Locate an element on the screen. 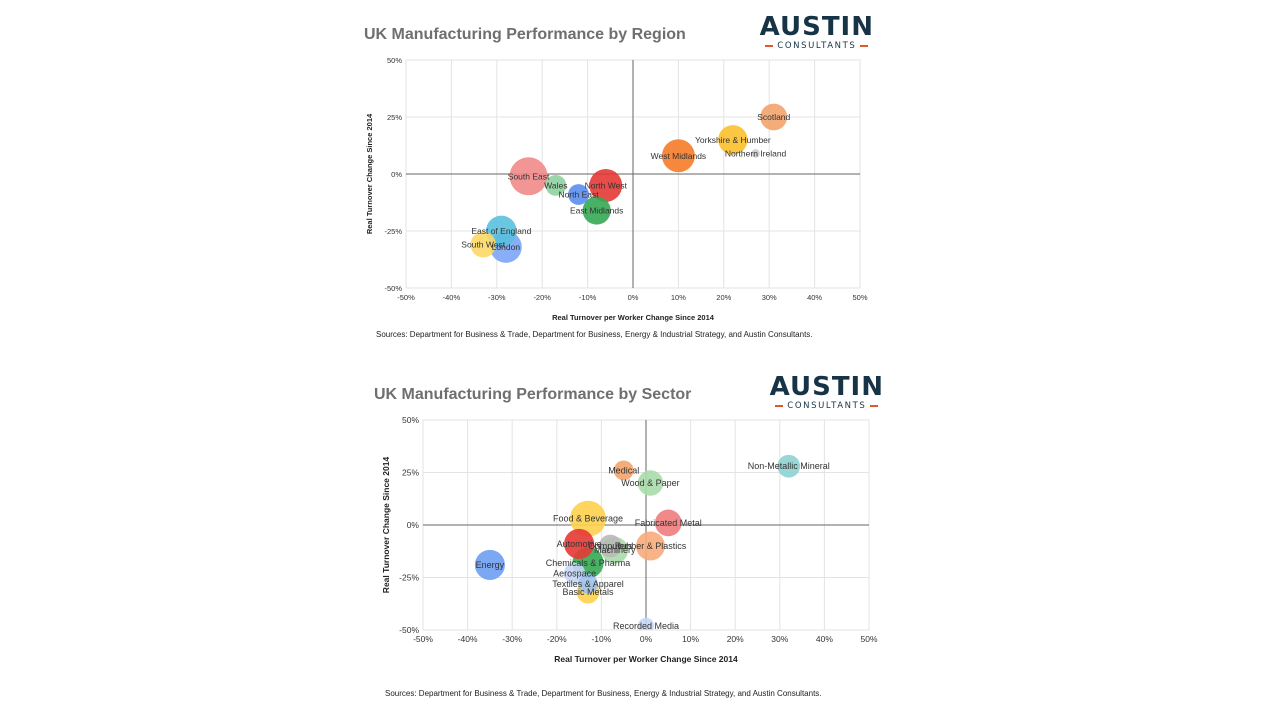 This screenshot has height=720, width=1280. bubble-label: Medical is located at coordinates (623, 470).